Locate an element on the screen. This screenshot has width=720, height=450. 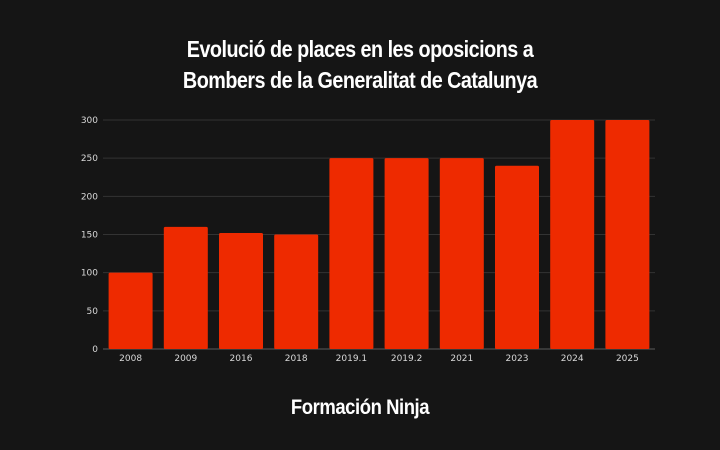
x-tick-label: 2019.1 is located at coordinates (352, 359).